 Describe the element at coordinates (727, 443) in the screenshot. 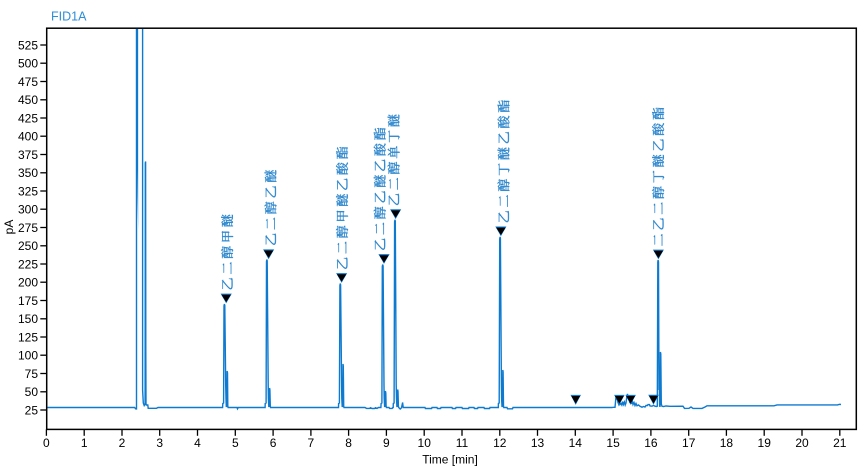

I see `svg-text: 18` at that location.